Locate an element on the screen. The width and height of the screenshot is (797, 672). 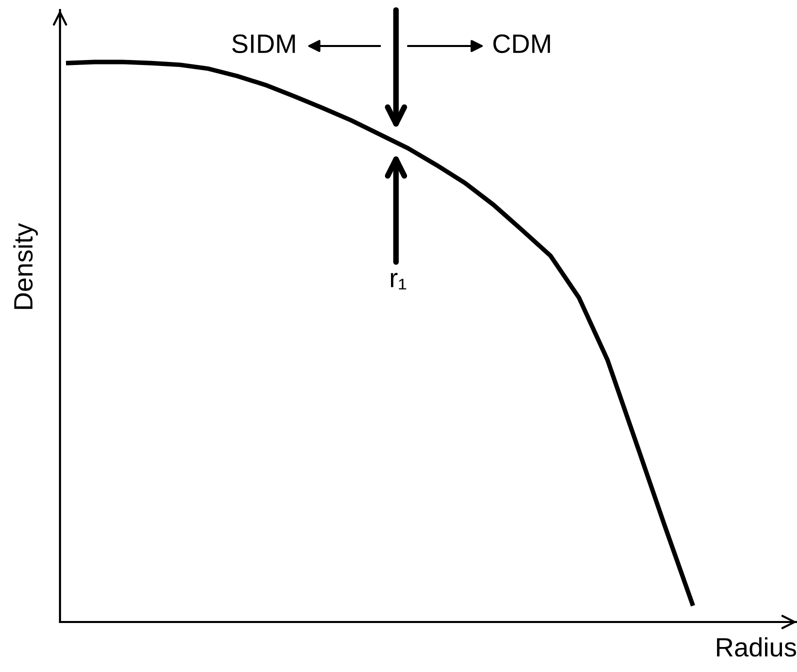
text: SIDM is located at coordinates (263, 44).